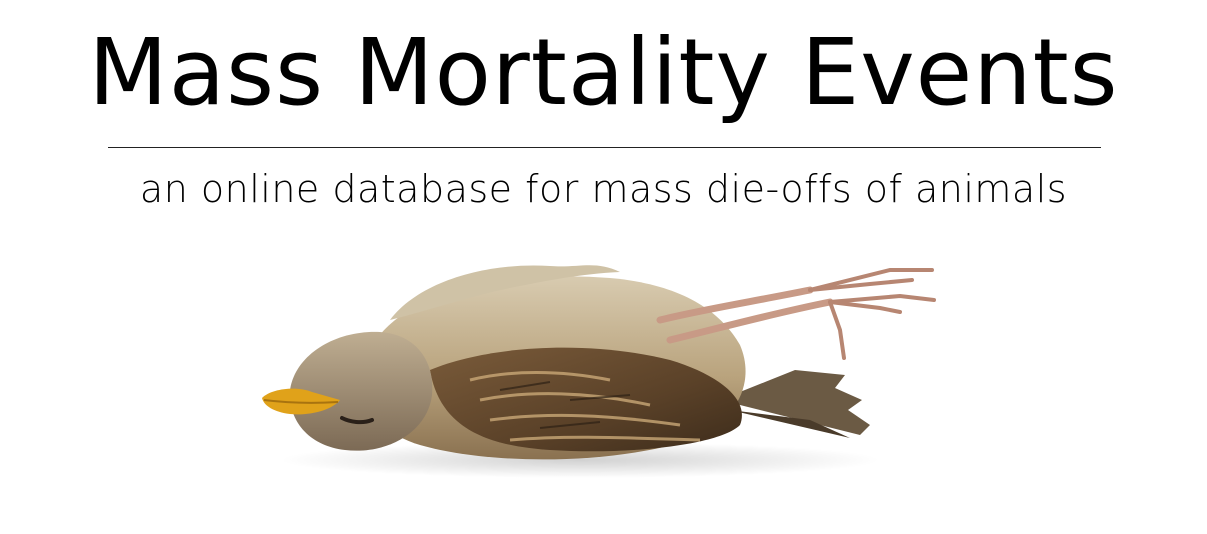  What do you see at coordinates (301, 401) in the screenshot?
I see `bird-beak` at bounding box center [301, 401].